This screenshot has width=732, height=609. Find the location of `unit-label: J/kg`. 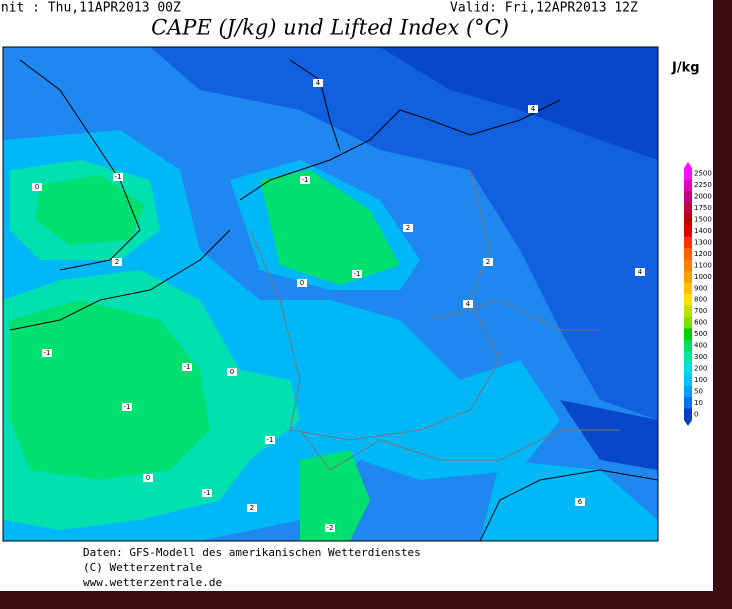

unit-label: J/kg is located at coordinates (685, 68).